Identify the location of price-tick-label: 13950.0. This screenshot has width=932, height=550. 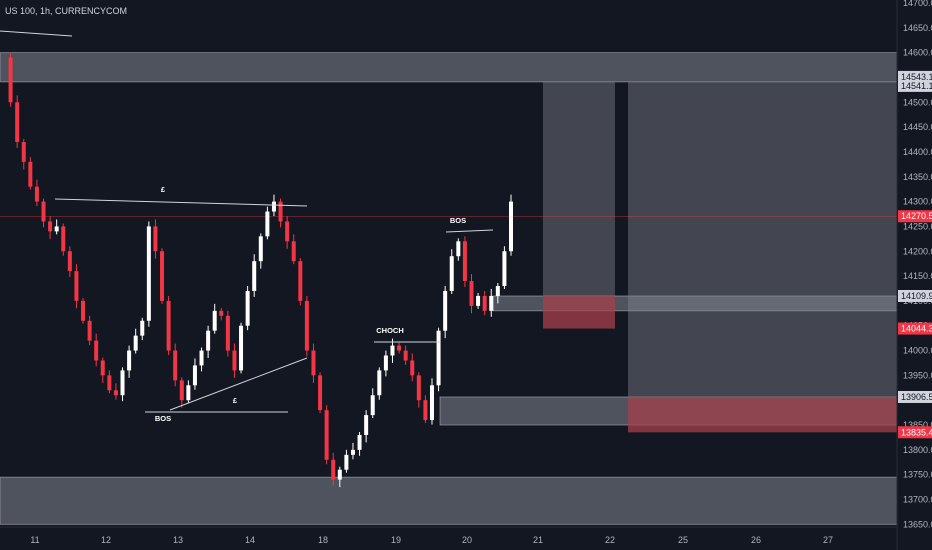
(917, 375).